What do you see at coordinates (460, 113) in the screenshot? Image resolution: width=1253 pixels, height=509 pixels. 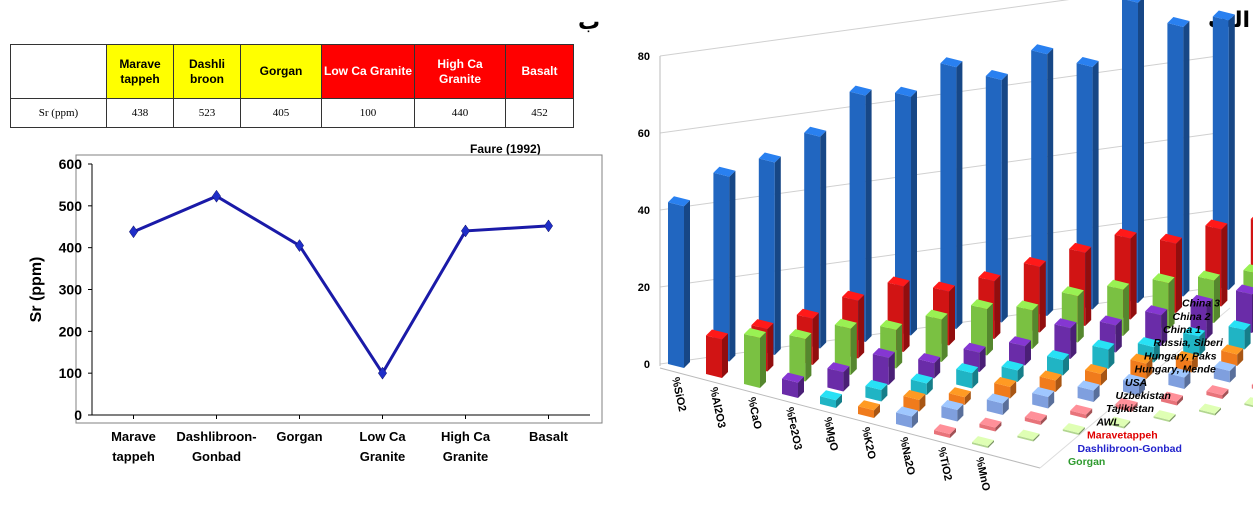 I see `table-cell: 440` at bounding box center [460, 113].